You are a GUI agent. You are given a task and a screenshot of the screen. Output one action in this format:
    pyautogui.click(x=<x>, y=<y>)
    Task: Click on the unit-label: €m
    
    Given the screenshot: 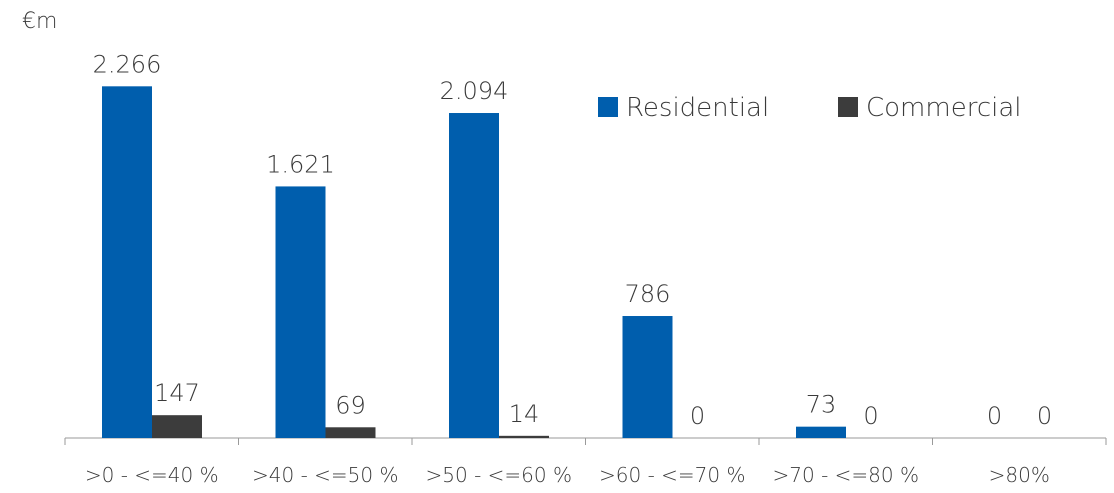 What is the action you would take?
    pyautogui.click(x=39, y=21)
    